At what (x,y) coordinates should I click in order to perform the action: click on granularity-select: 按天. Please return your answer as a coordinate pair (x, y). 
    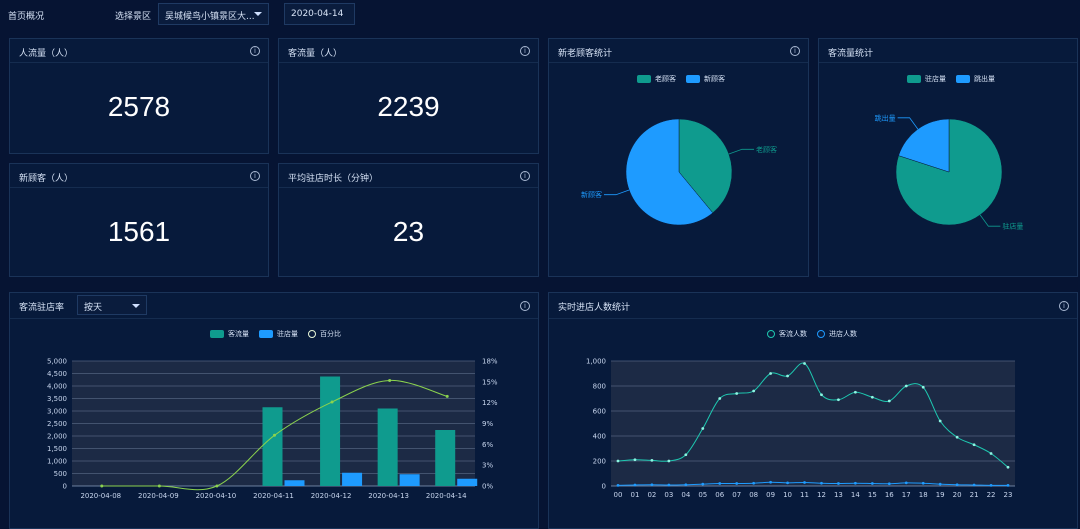
    Looking at the image, I should click on (112, 305).